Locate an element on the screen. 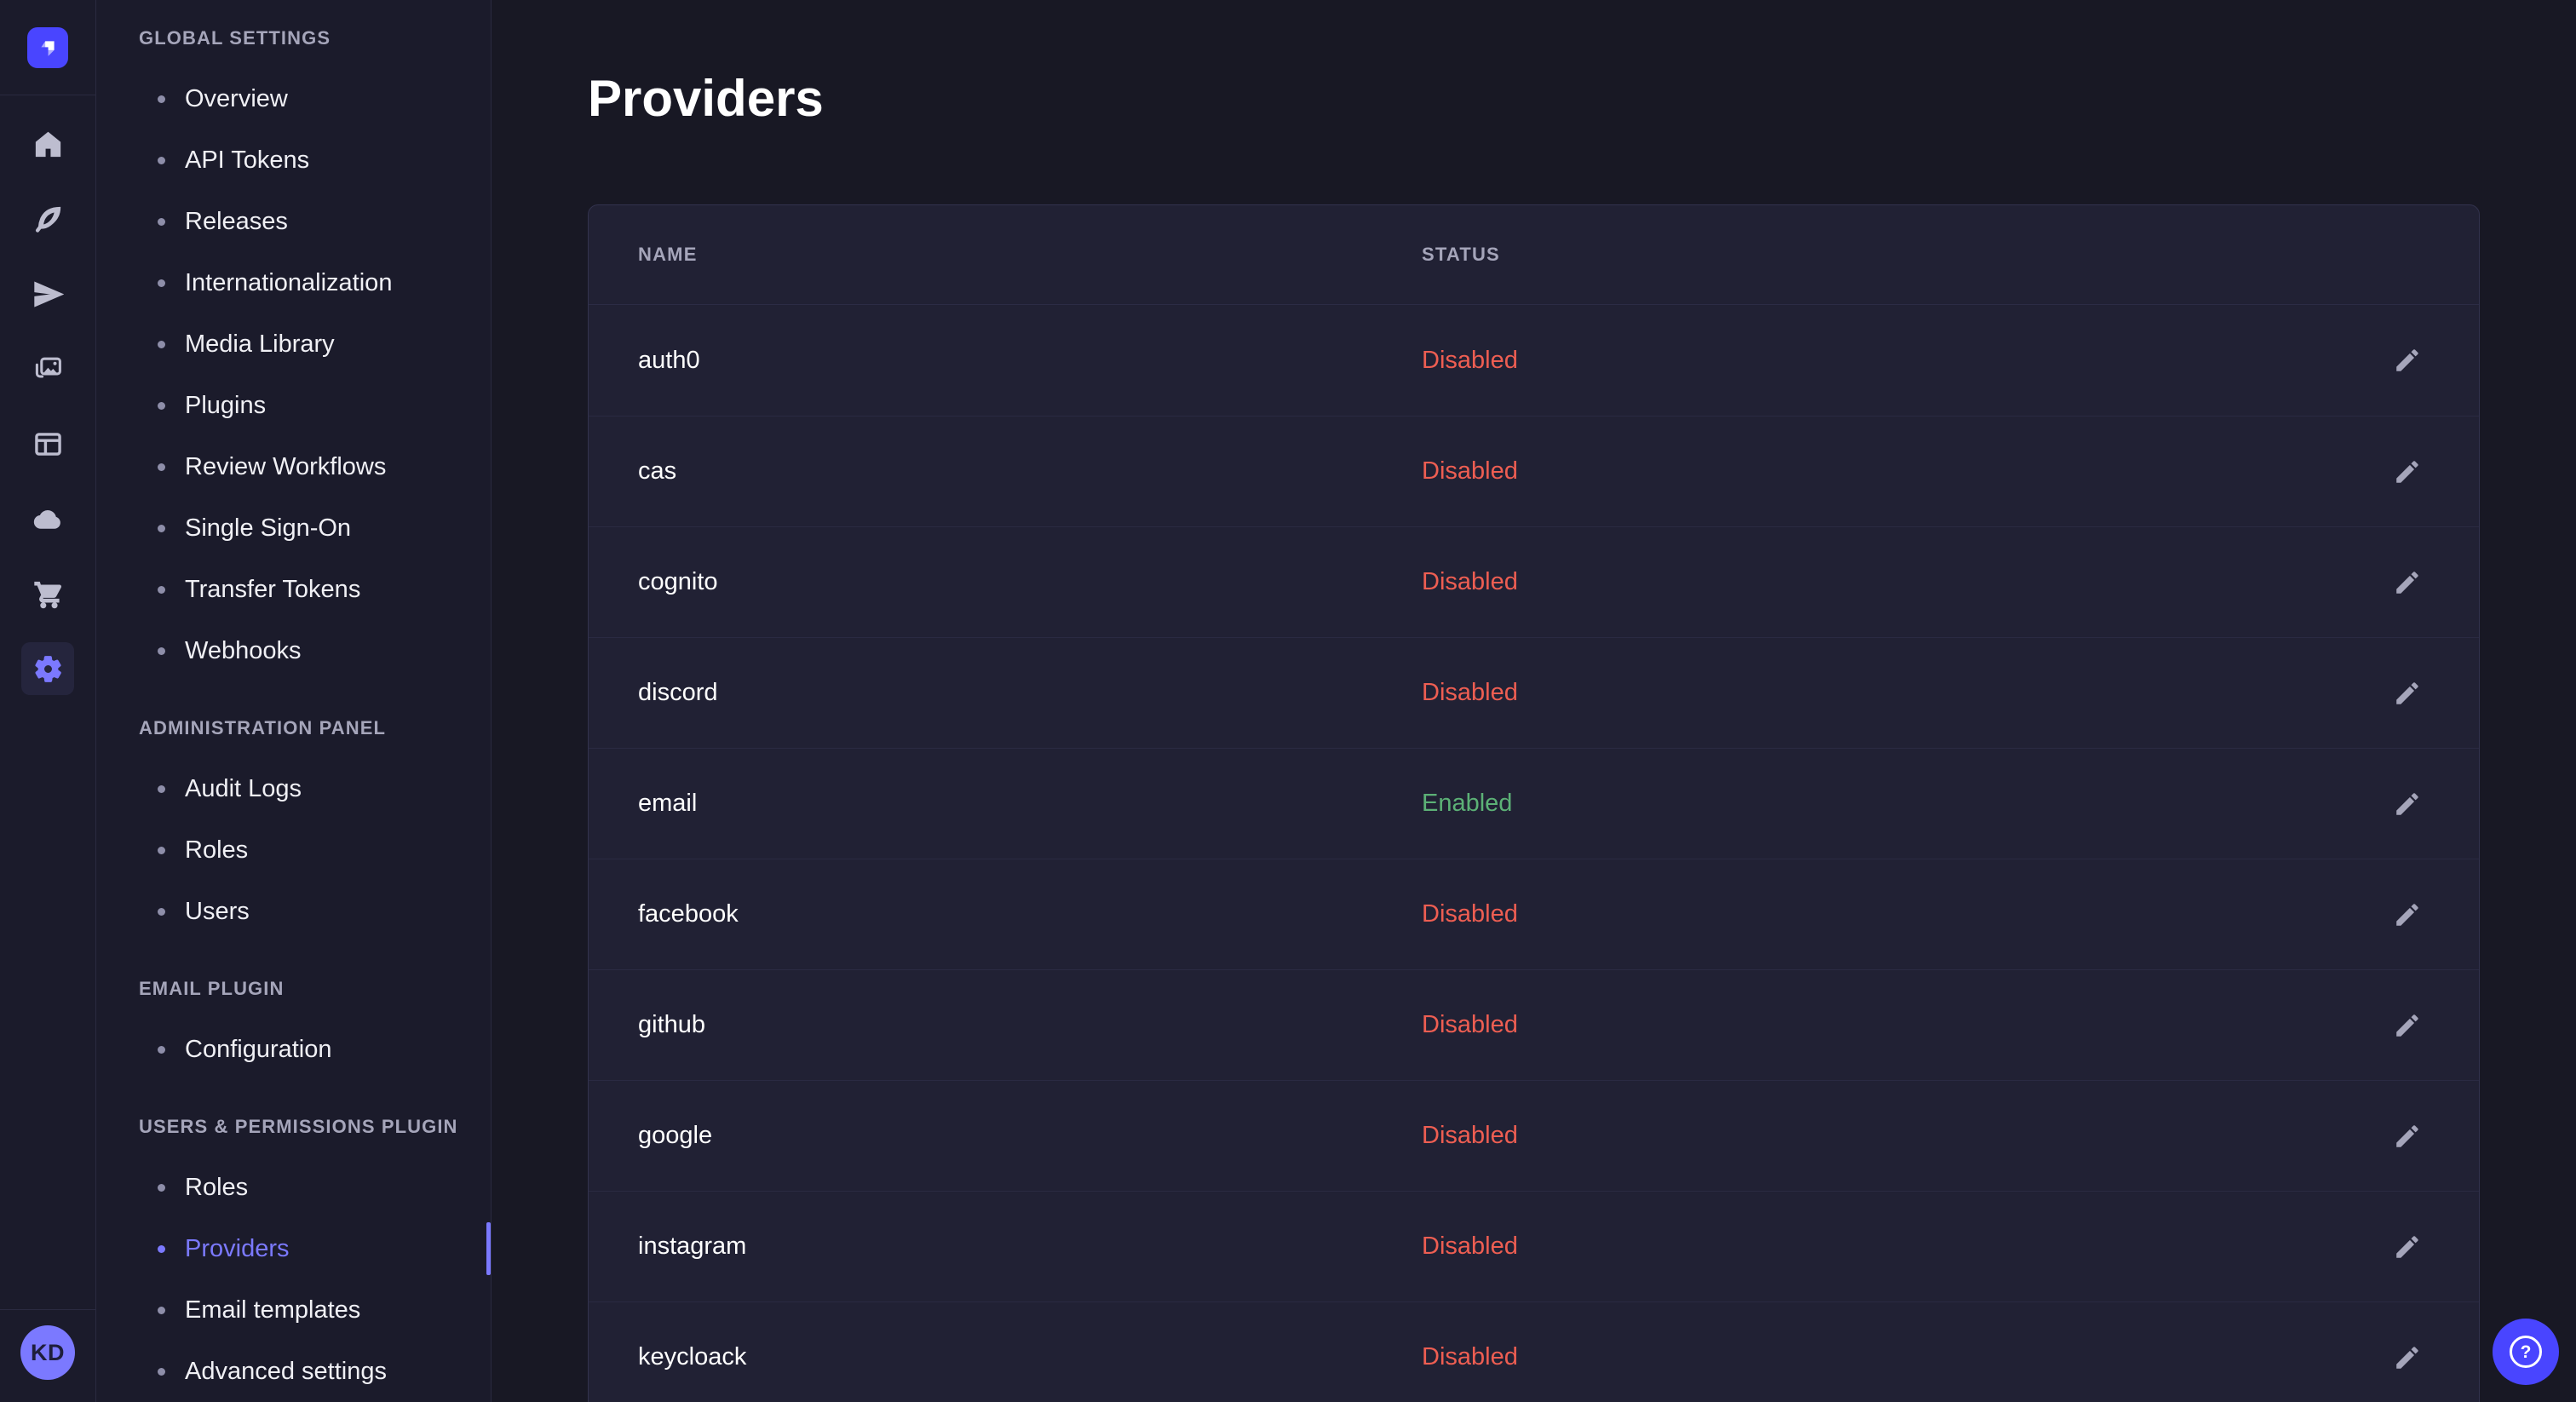 The height and width of the screenshot is (1402, 2576). subnav-item-label: Roles is located at coordinates (217, 1187).